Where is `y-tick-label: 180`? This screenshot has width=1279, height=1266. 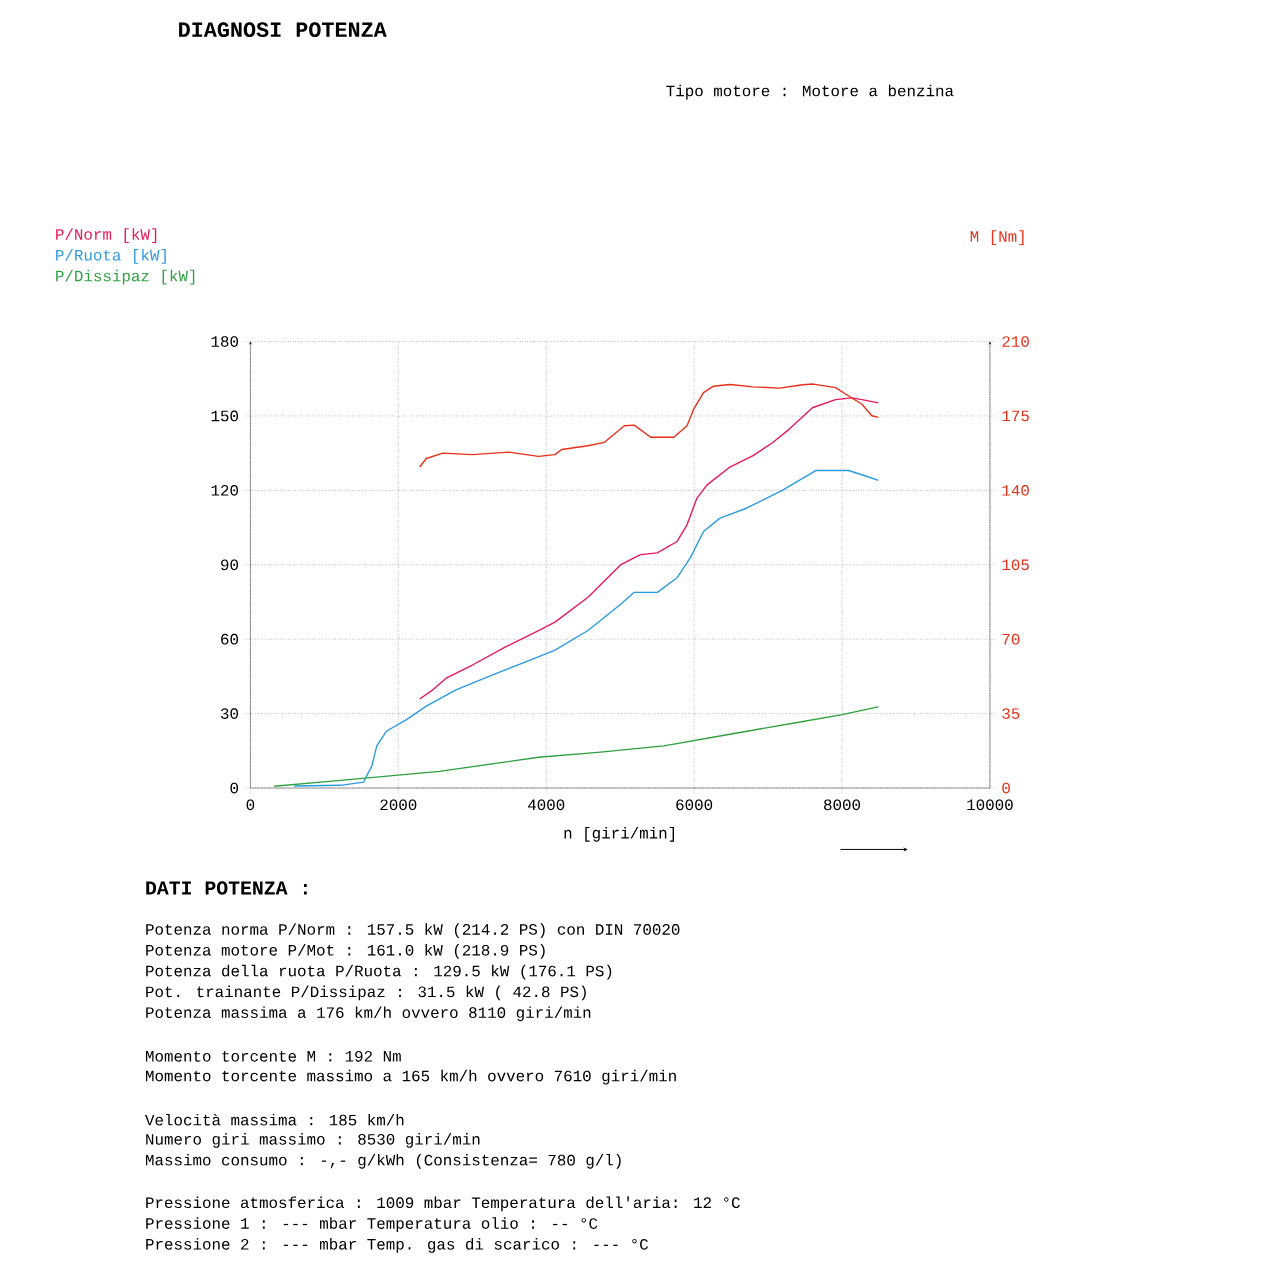 y-tick-label: 180 is located at coordinates (224, 341).